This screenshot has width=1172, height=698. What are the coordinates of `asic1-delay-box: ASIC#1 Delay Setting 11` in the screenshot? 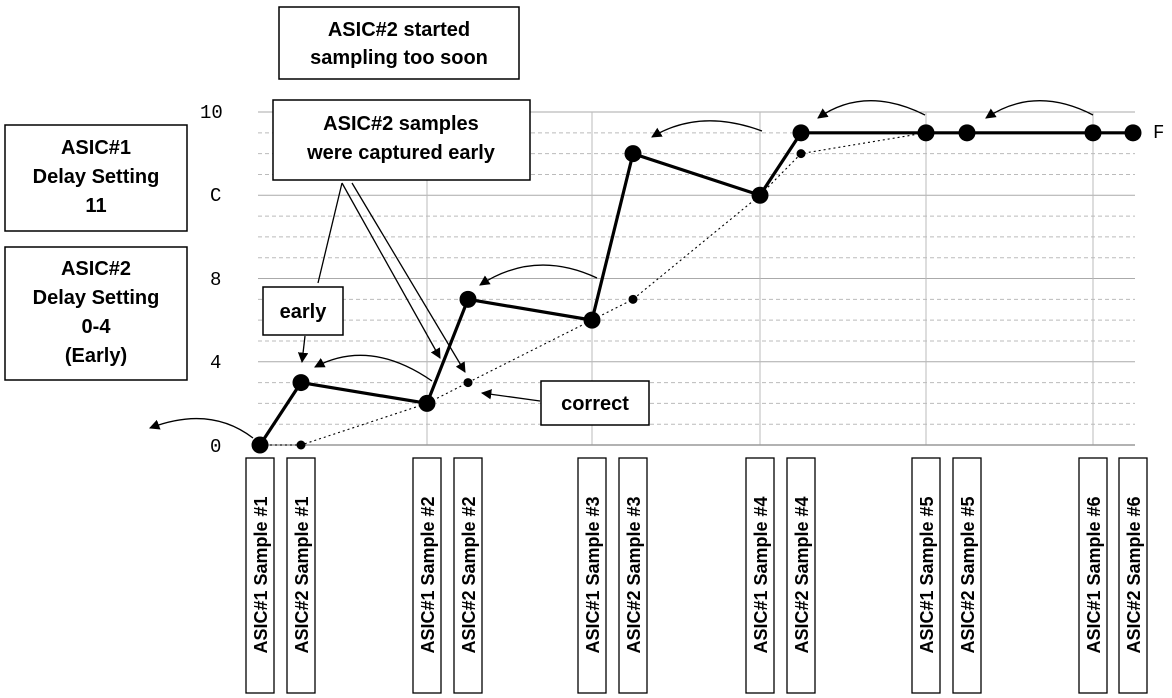 It's located at (96, 178).